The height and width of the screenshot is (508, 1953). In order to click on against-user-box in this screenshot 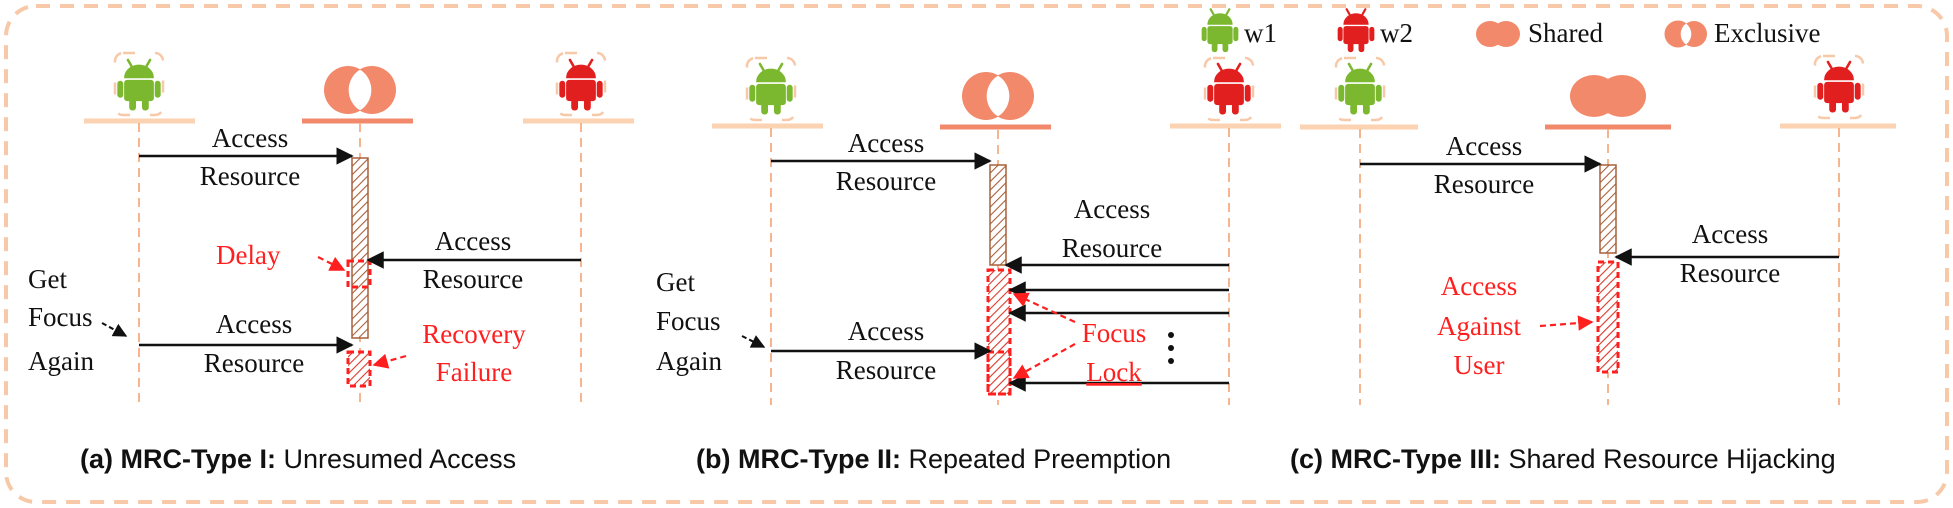, I will do `click(1608, 317)`.